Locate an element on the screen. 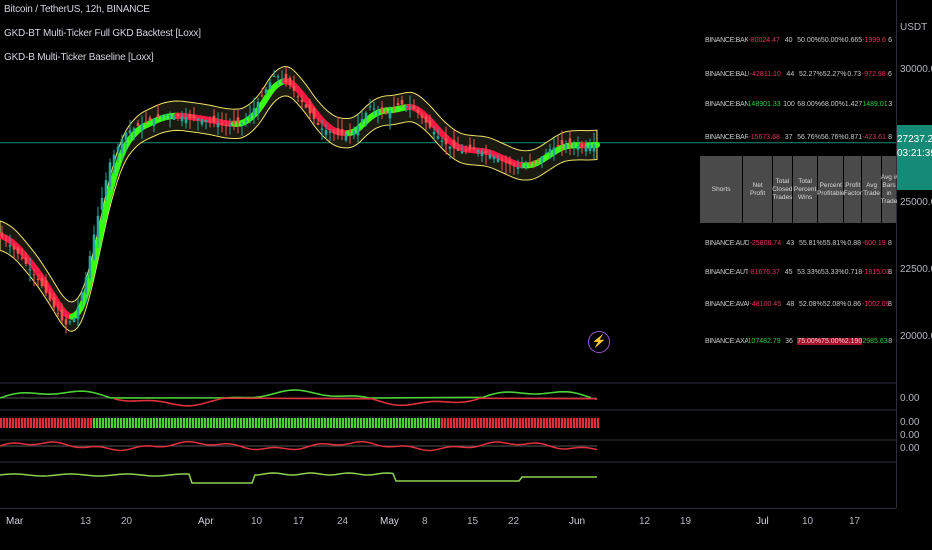 The image size is (932, 550). currency-label: USDT is located at coordinates (914, 27).